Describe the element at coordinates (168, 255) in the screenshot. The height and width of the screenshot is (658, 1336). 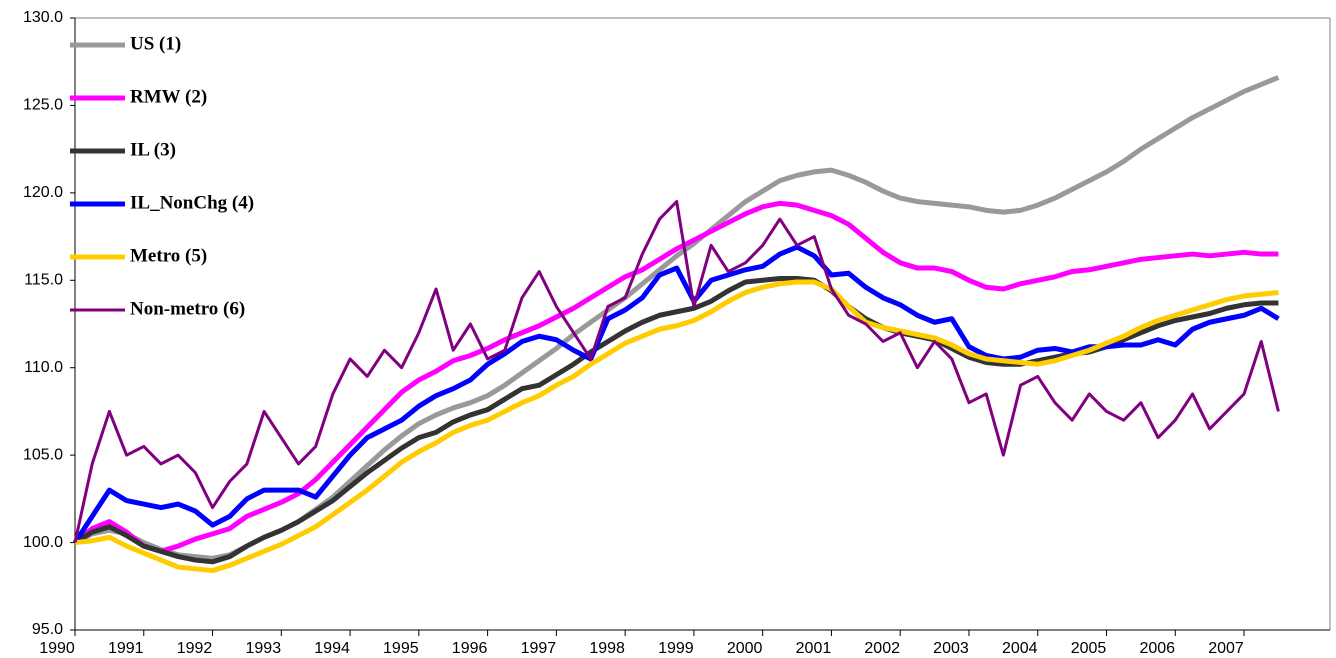
I see `legend-label: Metro (5)` at that location.